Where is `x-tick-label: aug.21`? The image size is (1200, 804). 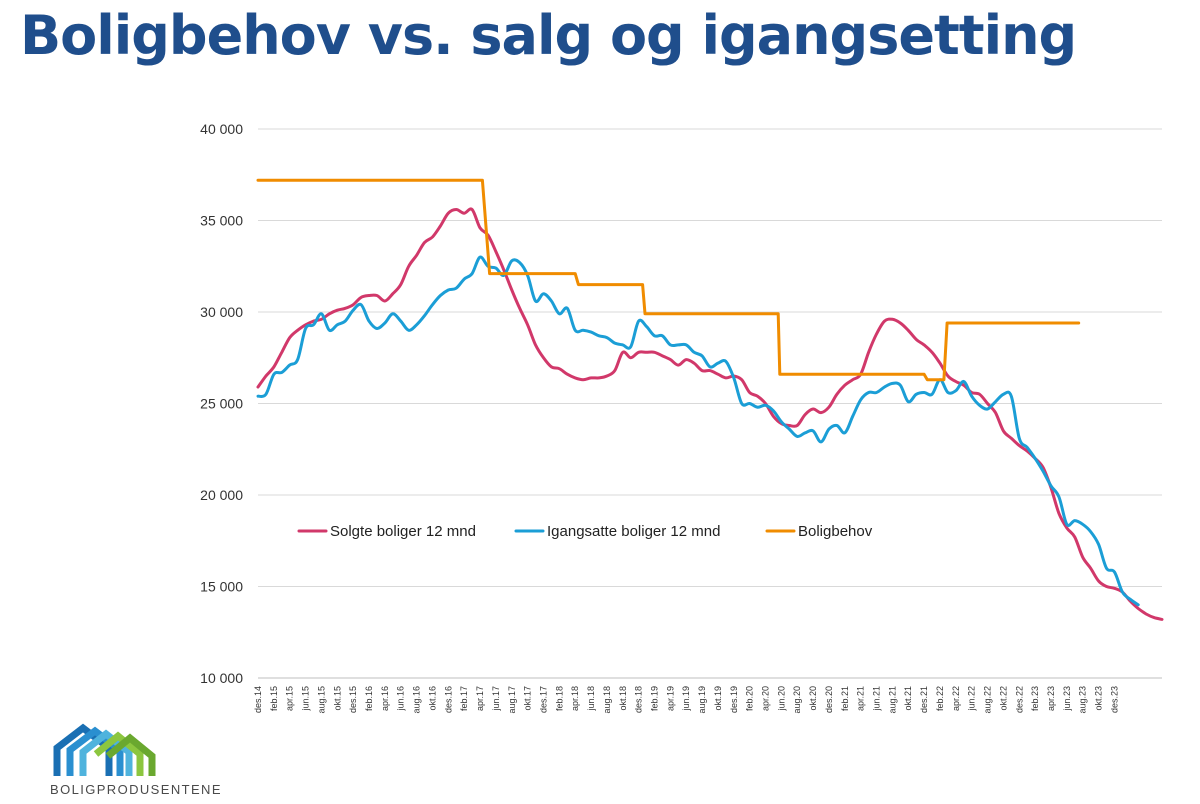
x-tick-label: aug.21 is located at coordinates (892, 700).